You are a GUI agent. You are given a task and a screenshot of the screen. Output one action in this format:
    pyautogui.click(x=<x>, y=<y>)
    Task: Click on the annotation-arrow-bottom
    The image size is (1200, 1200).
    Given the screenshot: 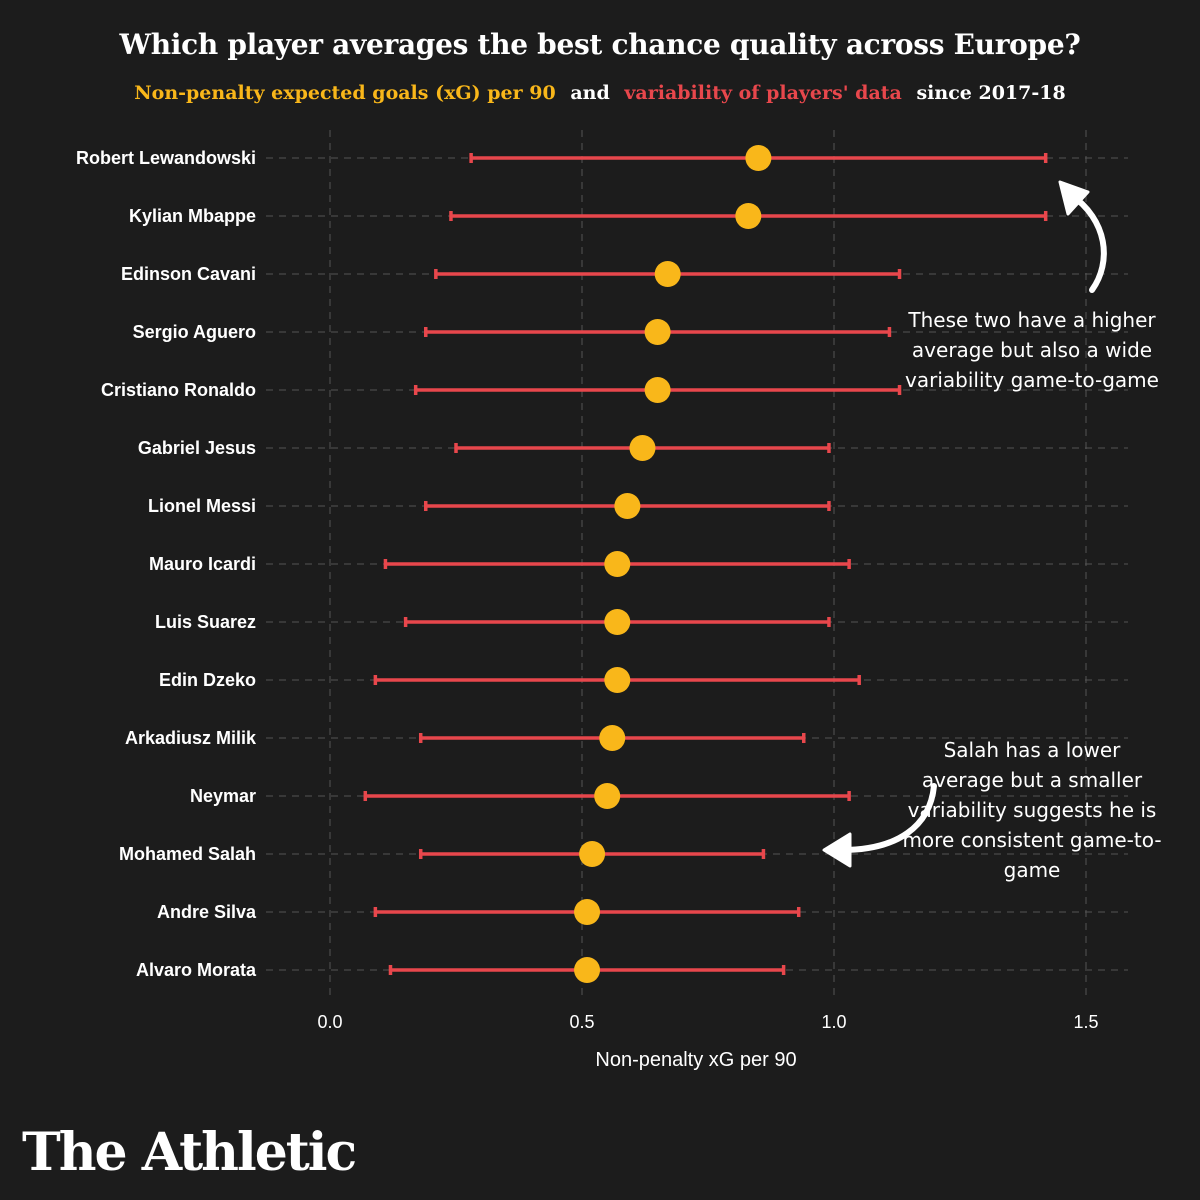 What is the action you would take?
    pyautogui.click(x=888, y=818)
    